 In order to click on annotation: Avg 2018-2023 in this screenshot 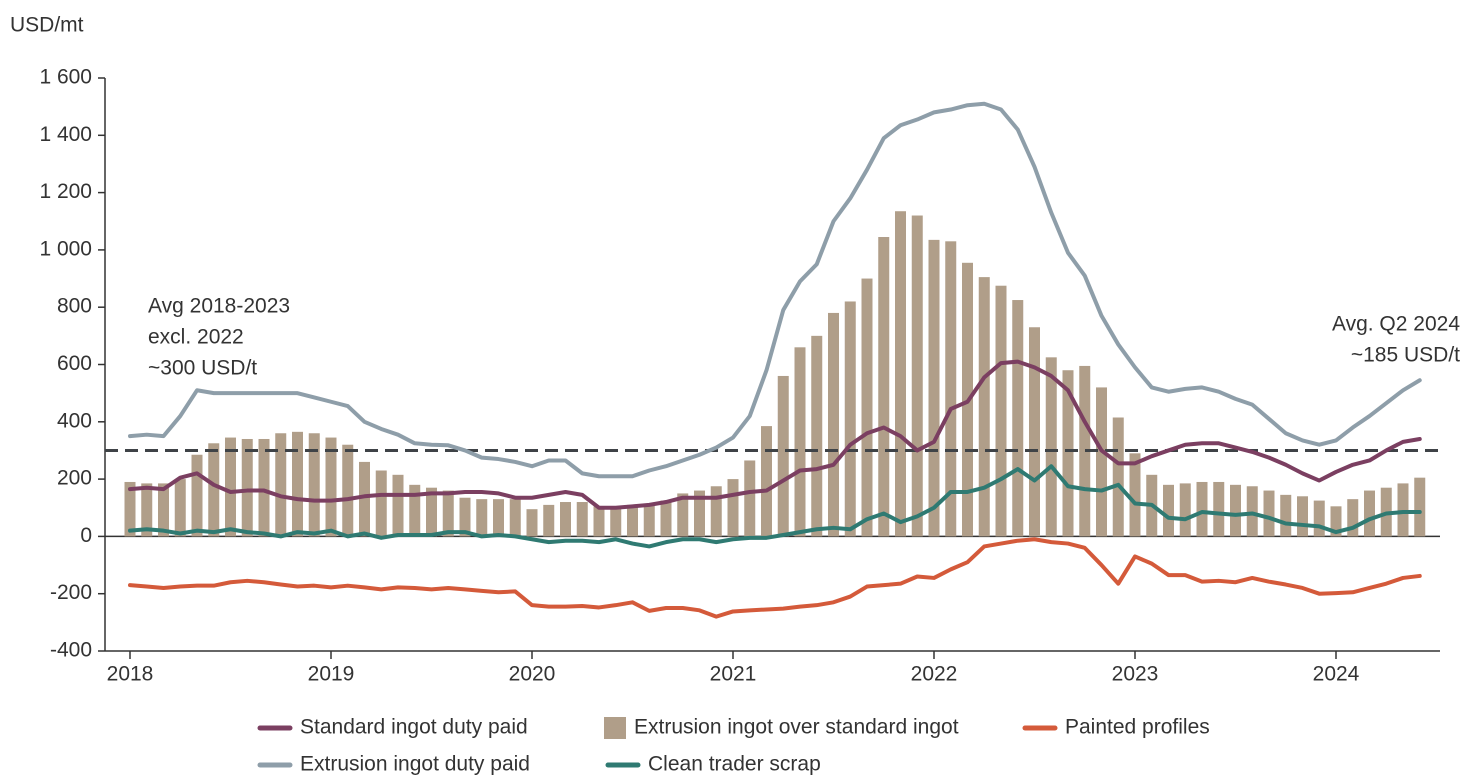, I will do `click(219, 306)`.